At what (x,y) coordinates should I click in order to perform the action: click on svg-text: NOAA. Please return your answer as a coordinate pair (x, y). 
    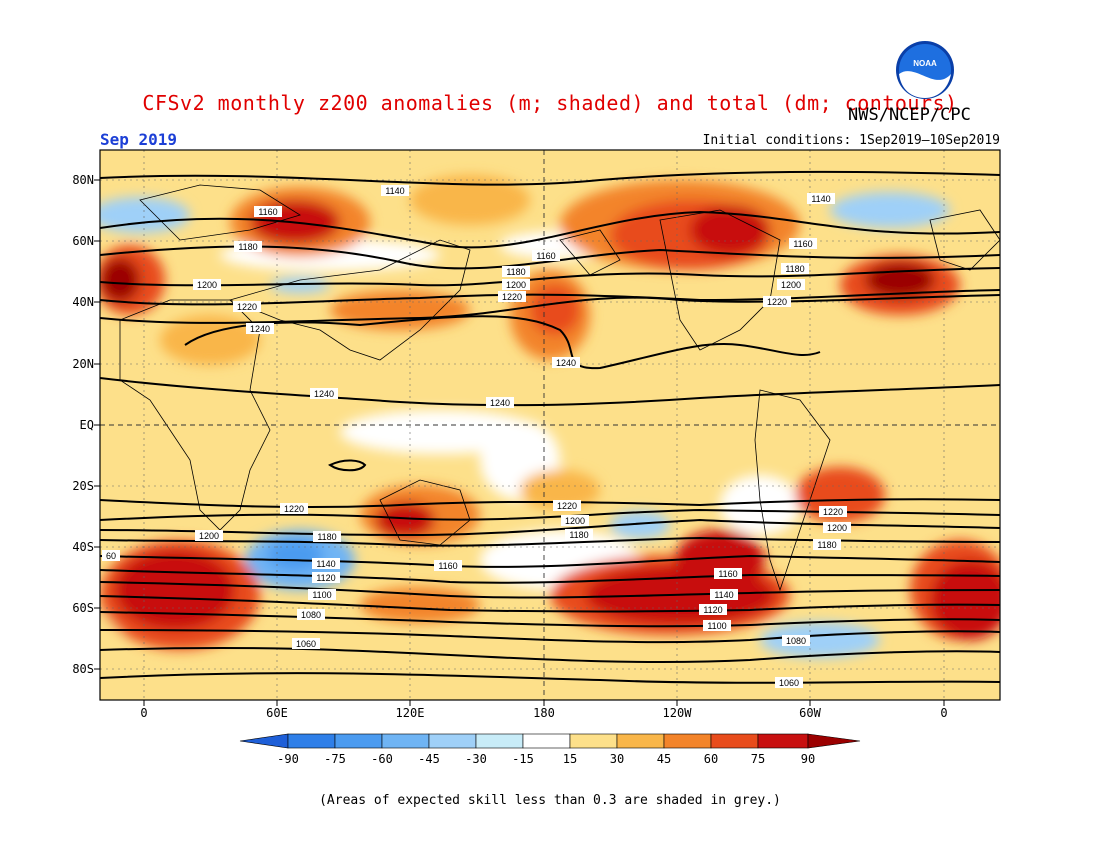
    Looking at the image, I should click on (925, 63).